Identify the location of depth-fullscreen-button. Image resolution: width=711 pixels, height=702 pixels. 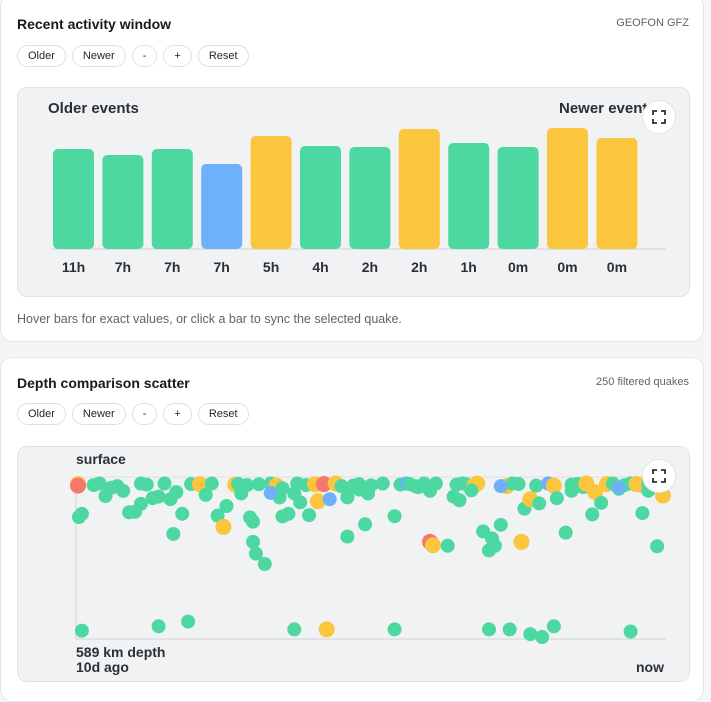
(659, 476).